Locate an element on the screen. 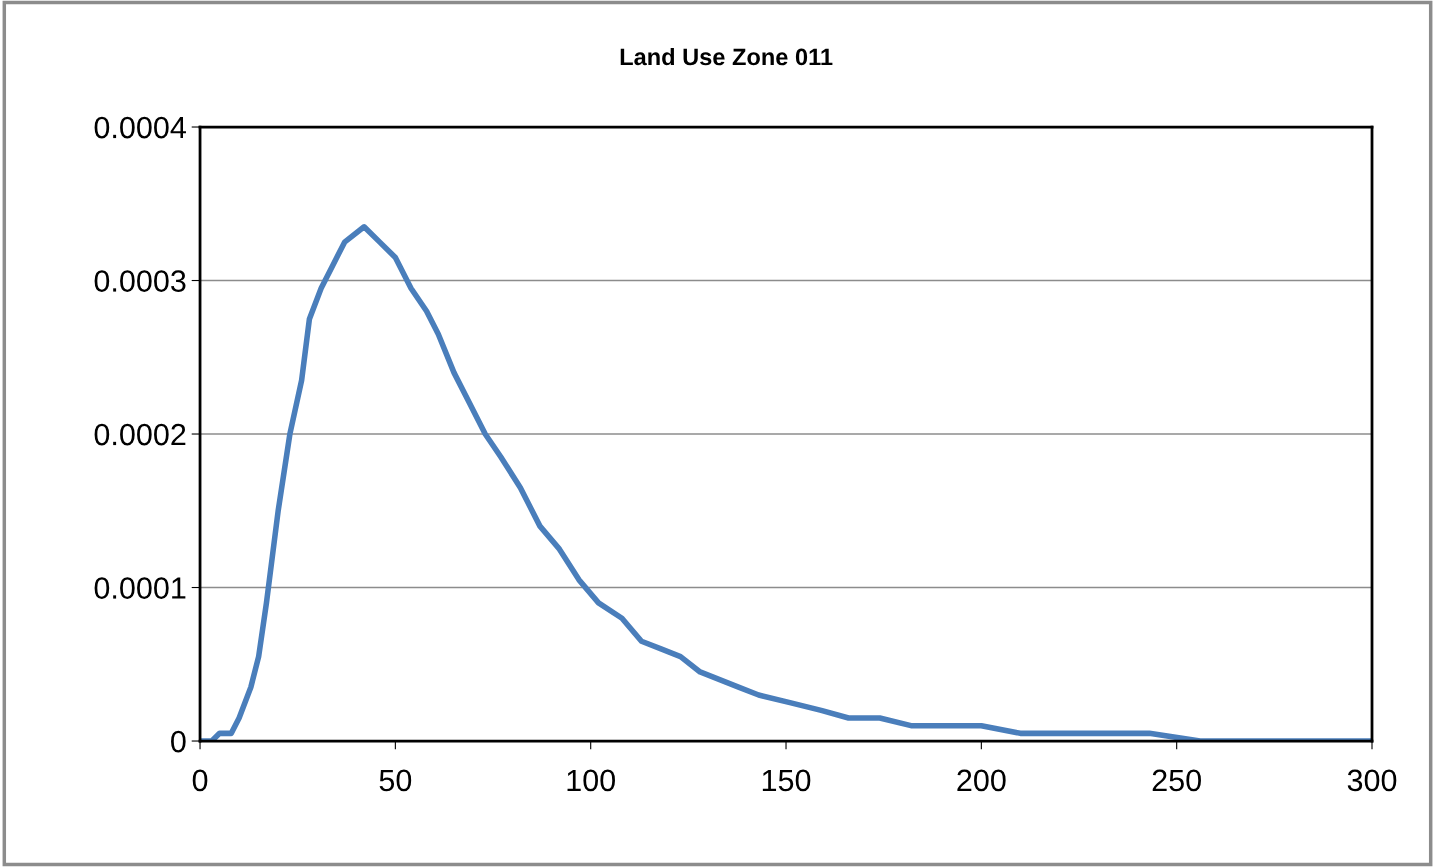 This screenshot has height=867, width=1435. chart-title: Land Use Zone 011 is located at coordinates (726, 56).